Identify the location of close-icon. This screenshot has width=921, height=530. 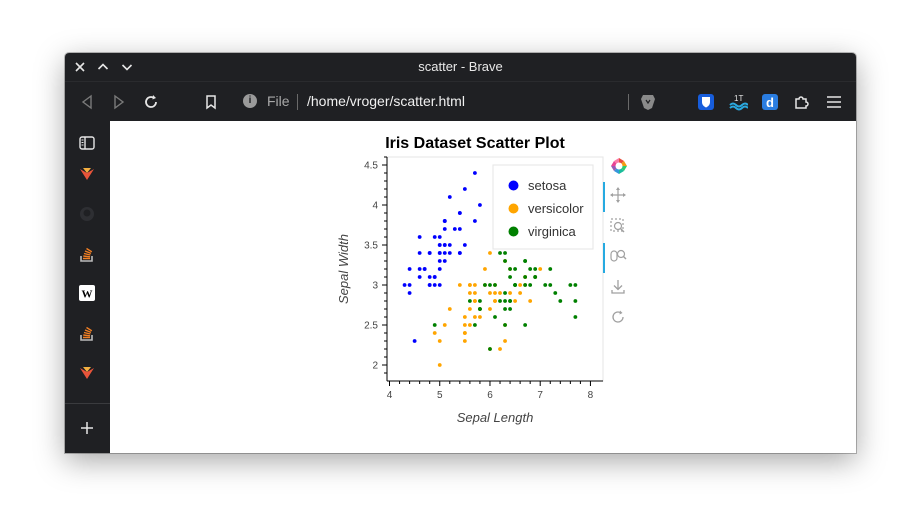
(80, 67).